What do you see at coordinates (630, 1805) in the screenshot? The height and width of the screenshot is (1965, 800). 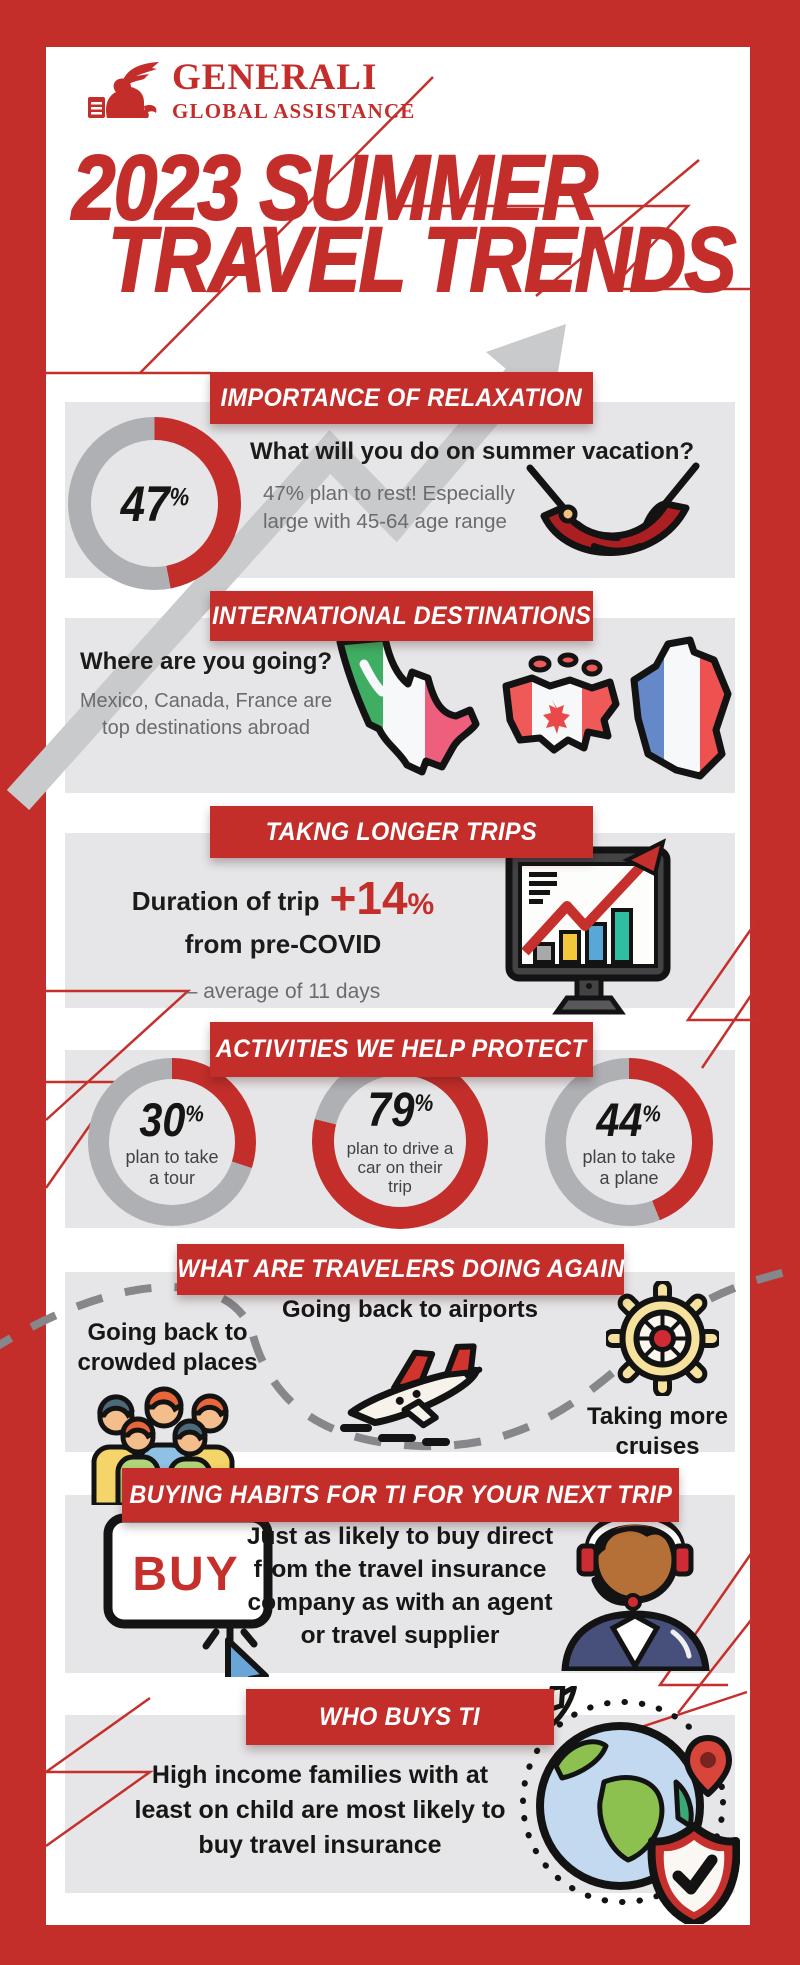 I see `globe-travel-icon` at bounding box center [630, 1805].